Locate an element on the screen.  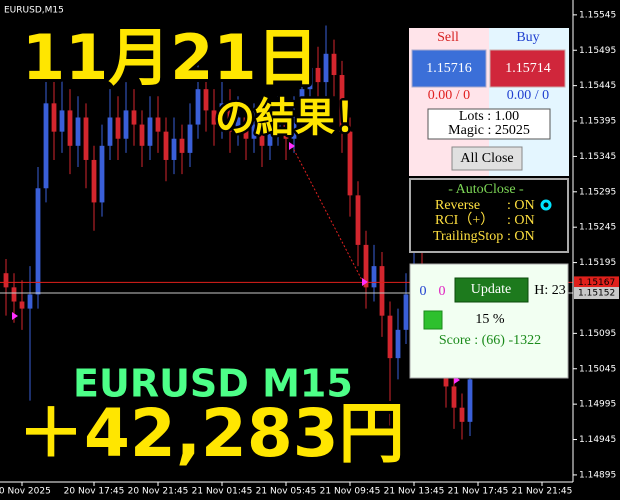
lots-box is located at coordinates (489, 124).